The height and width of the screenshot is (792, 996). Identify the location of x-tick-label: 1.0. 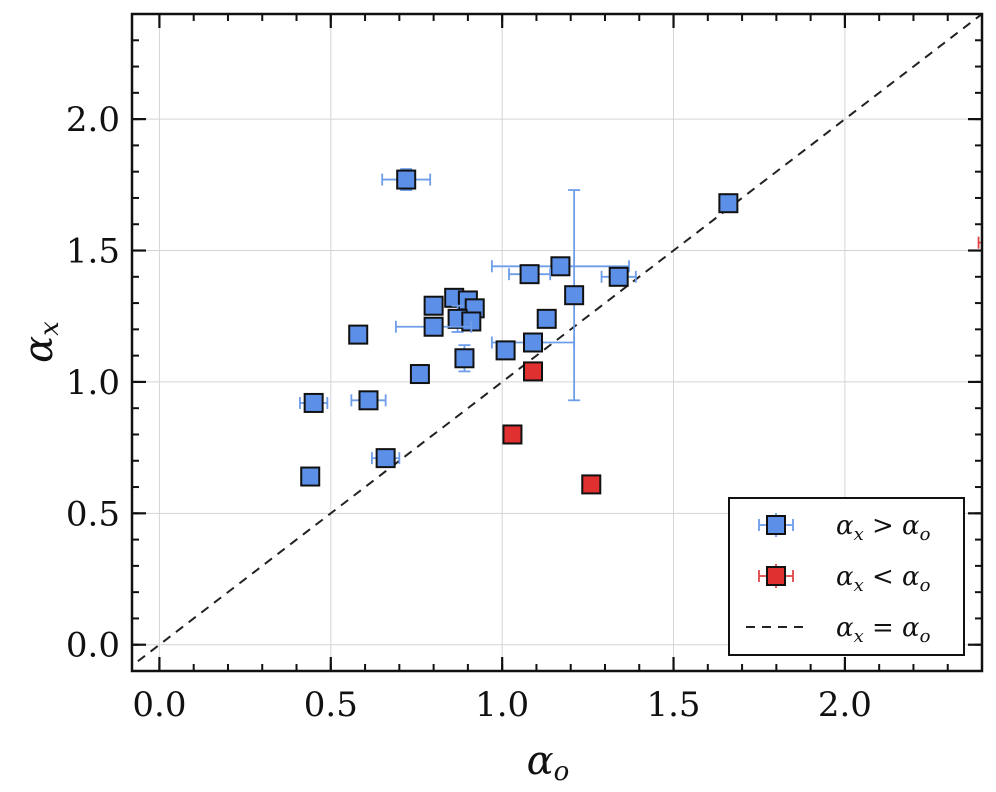
(502, 705).